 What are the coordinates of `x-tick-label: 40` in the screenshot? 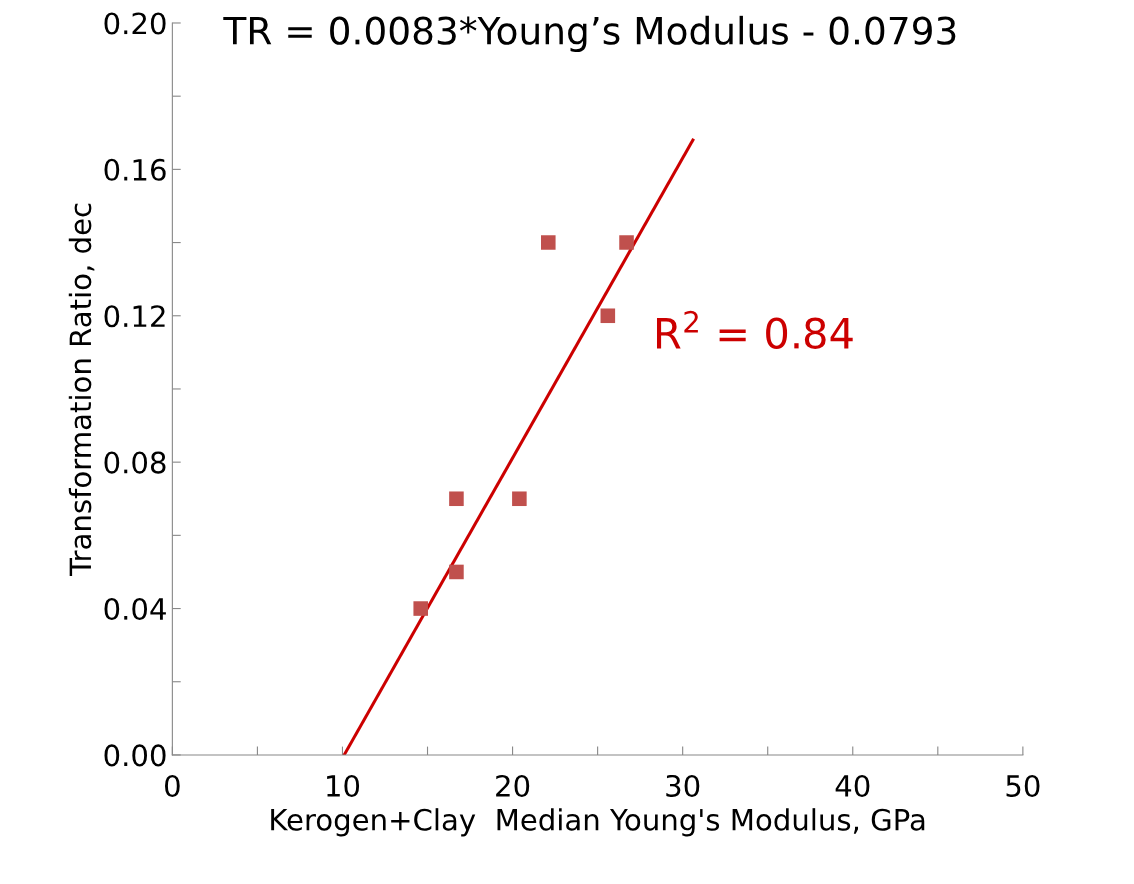 It's located at (852, 785).